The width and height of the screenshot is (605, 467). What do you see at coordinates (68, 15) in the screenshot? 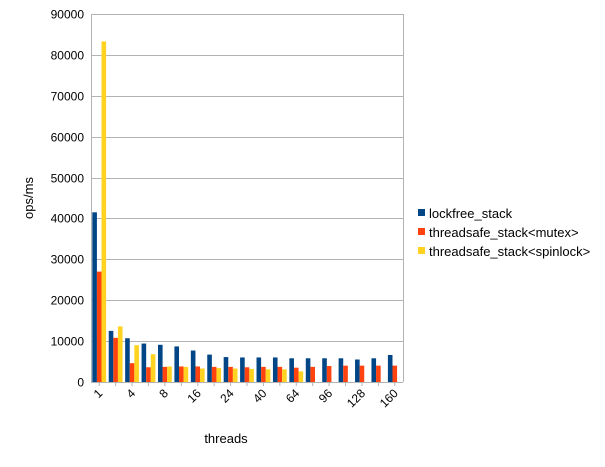
I see `y-tick-label: 90000` at bounding box center [68, 15].